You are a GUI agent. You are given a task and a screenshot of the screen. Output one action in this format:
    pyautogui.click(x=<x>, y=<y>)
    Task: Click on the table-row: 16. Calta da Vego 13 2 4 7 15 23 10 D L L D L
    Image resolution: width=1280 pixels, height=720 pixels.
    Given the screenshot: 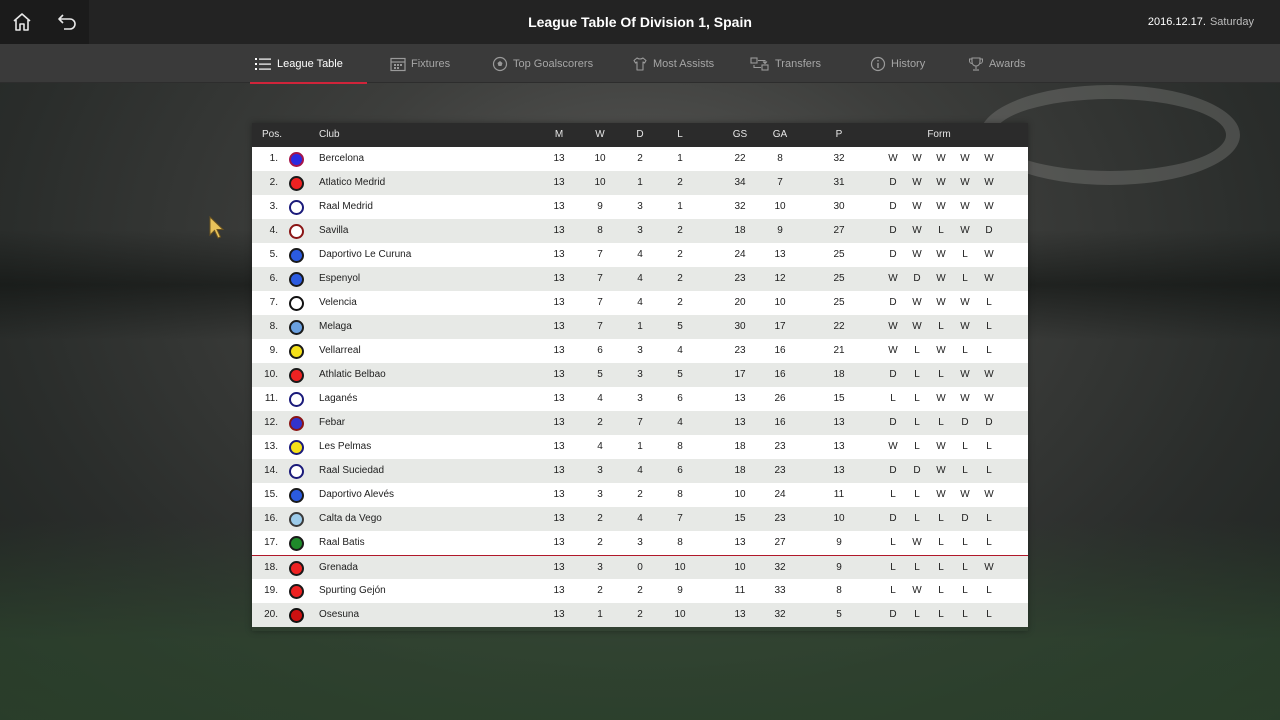 What is the action you would take?
    pyautogui.click(x=640, y=519)
    